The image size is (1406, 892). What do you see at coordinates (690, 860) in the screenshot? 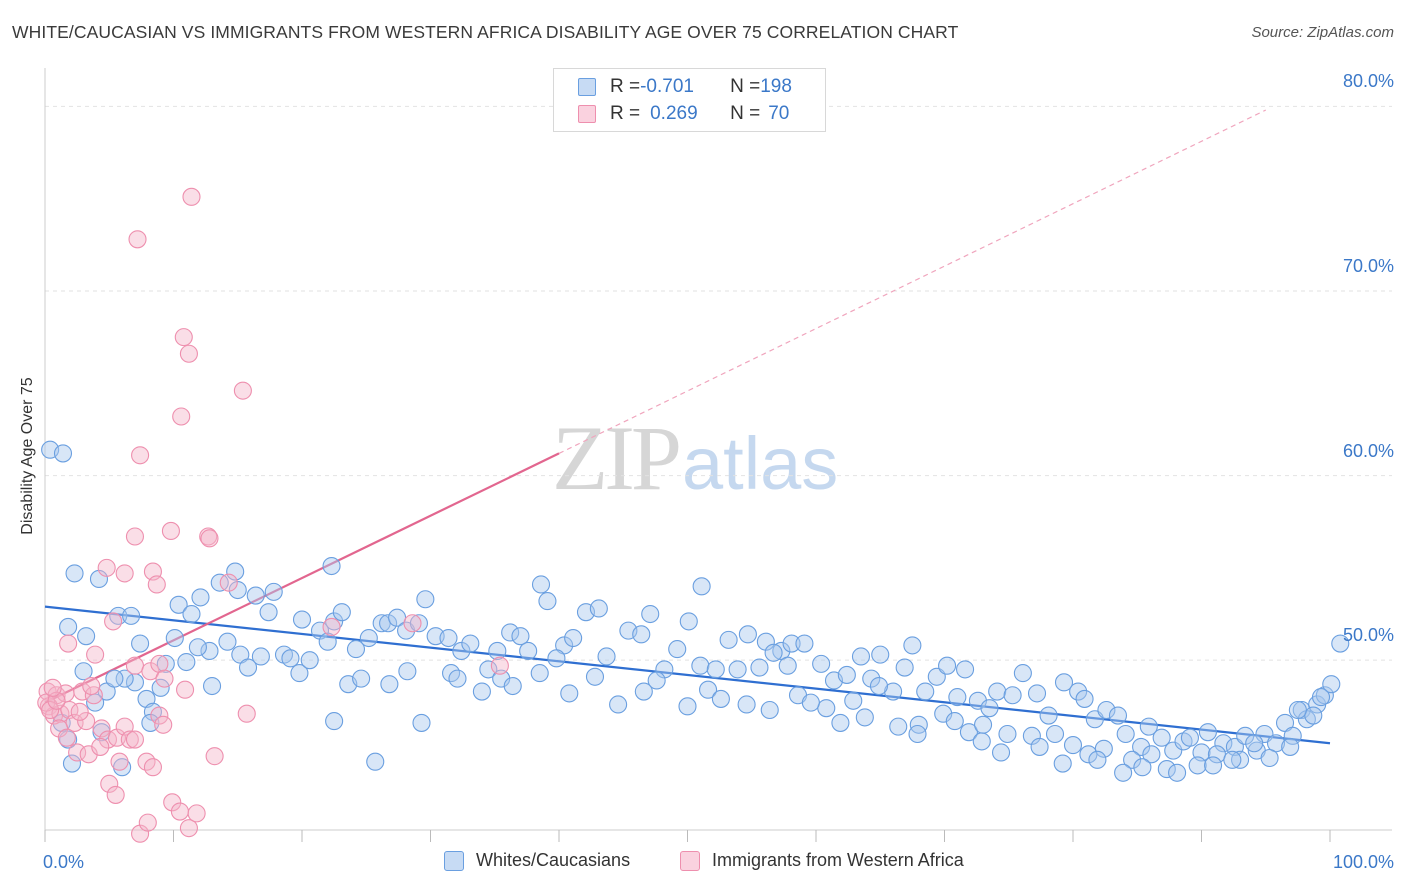
I see `series-swatch-immigrants` at bounding box center [690, 860].